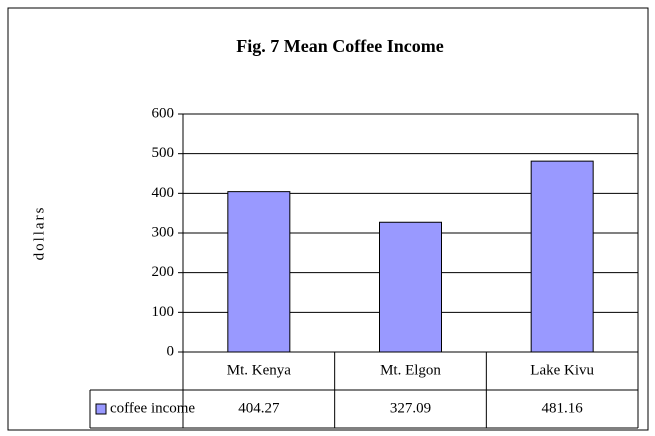  Describe the element at coordinates (39, 233) in the screenshot. I see `y-axis-label: dollars` at that location.